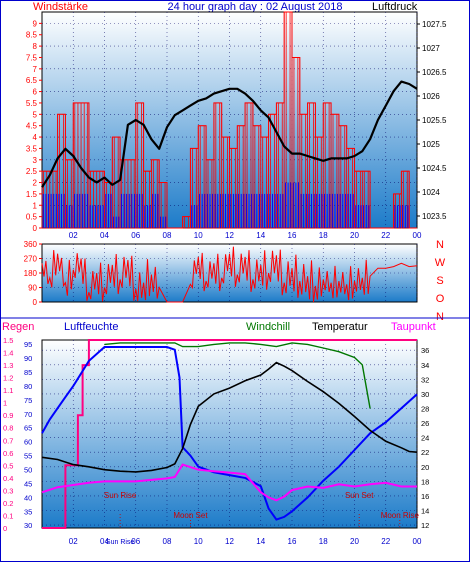 This screenshot has height=567, width=470. Describe the element at coordinates (35, 114) in the screenshot. I see `wind-tick-label: 5` at that location.